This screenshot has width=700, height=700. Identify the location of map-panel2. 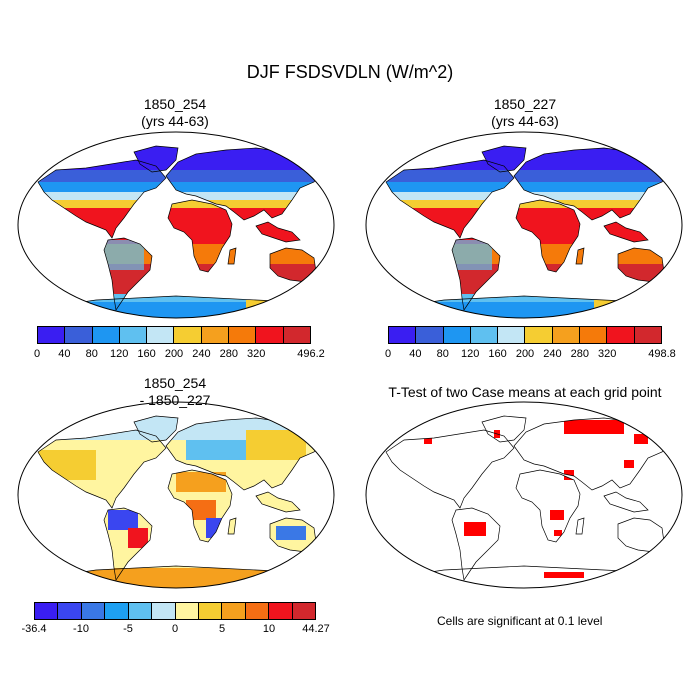
(524, 225).